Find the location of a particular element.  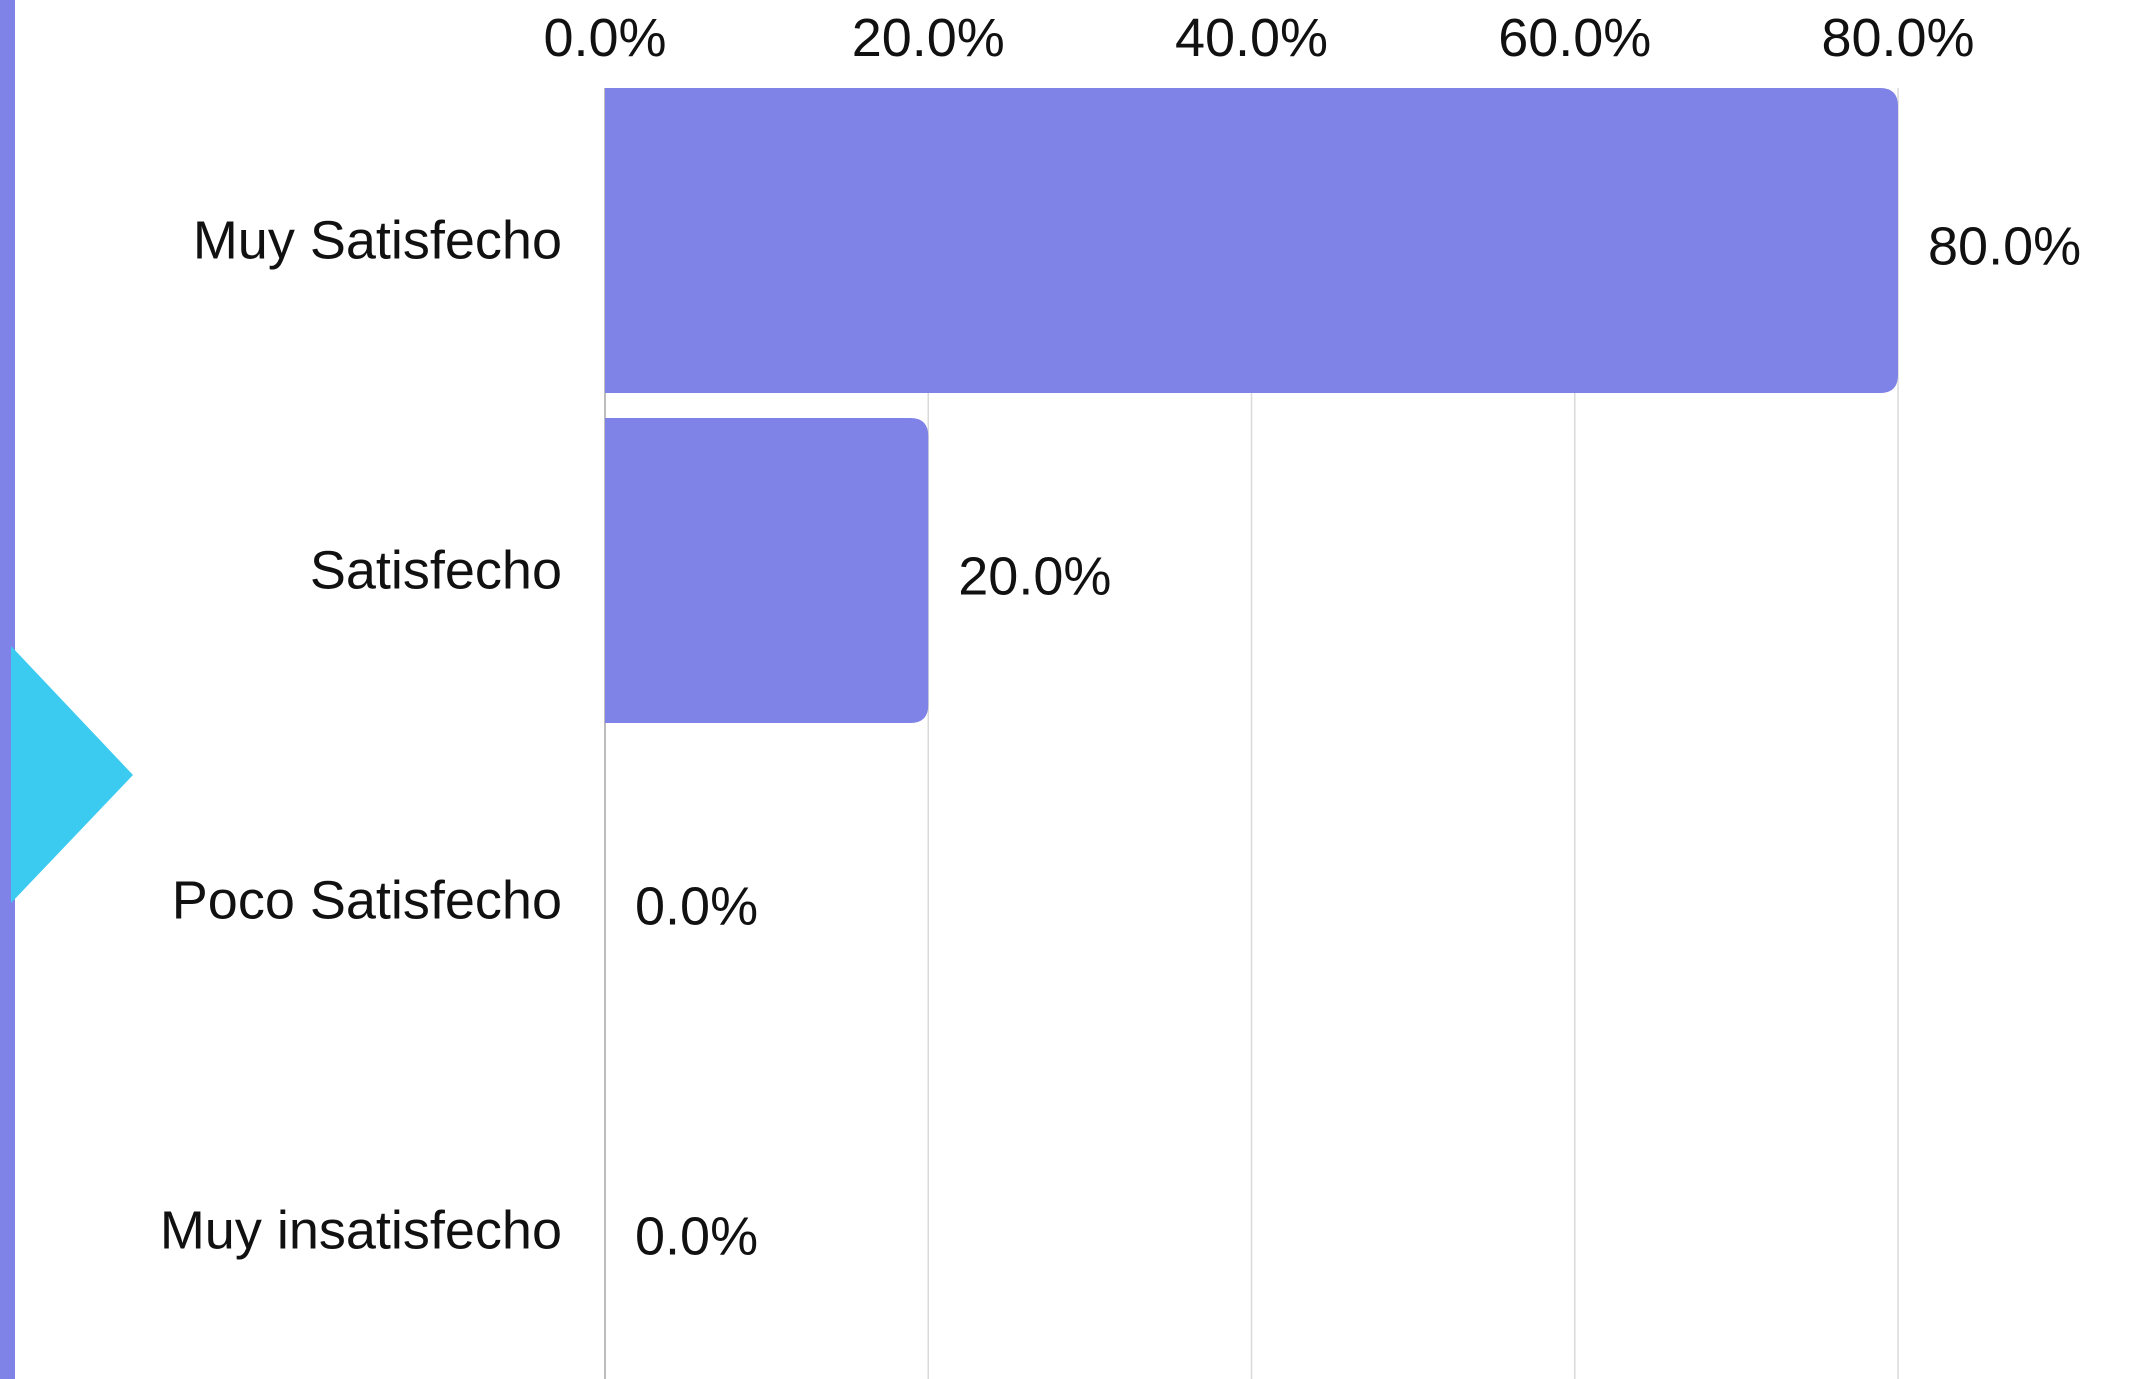

x-tick-label: 20.0% is located at coordinates (928, 38).